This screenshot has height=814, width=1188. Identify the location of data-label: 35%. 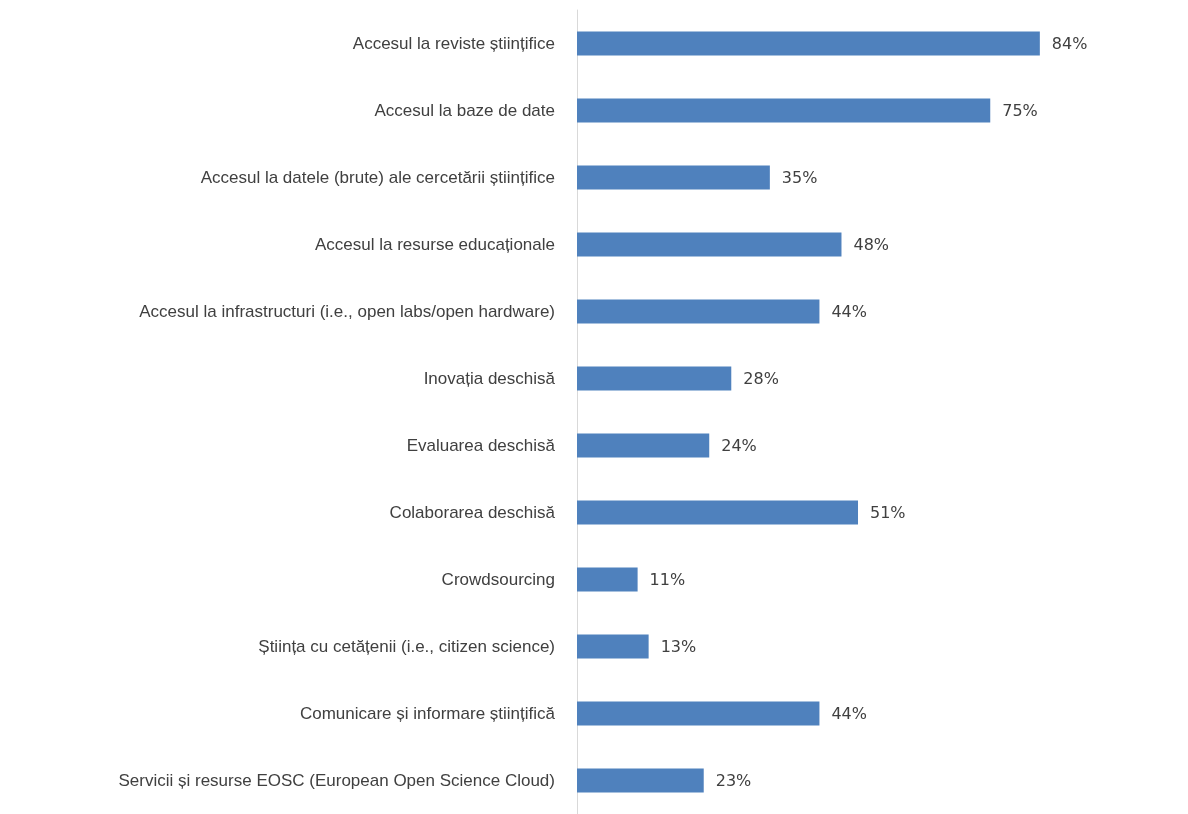
(799, 177).